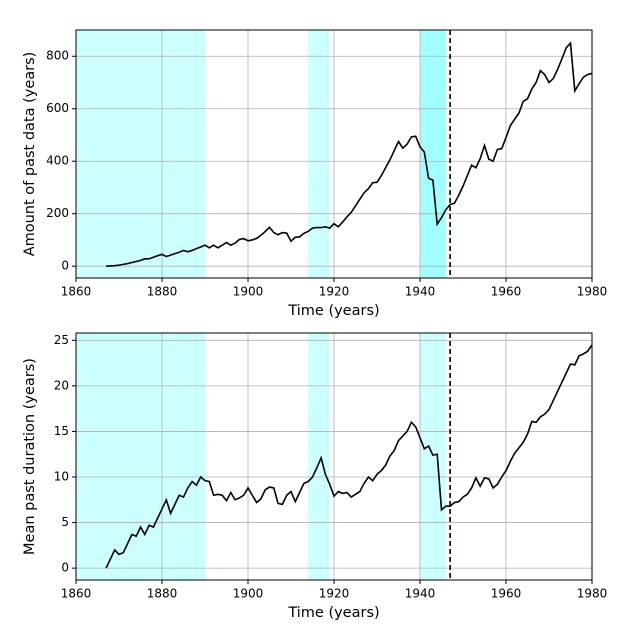 This screenshot has height=630, width=630. I want to click on y-tick-label: 600, so click(57, 108).